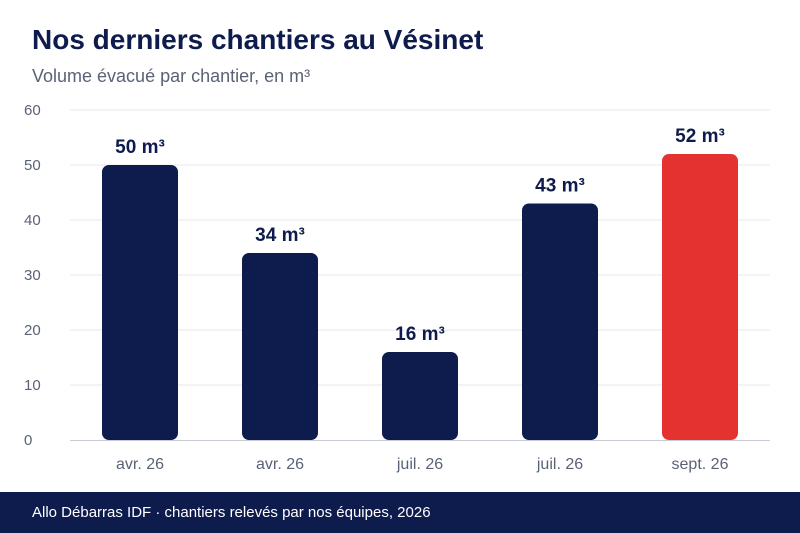 This screenshot has width=800, height=533. Describe the element at coordinates (700, 464) in the screenshot. I see `x-tick-label: sept. 26` at that location.